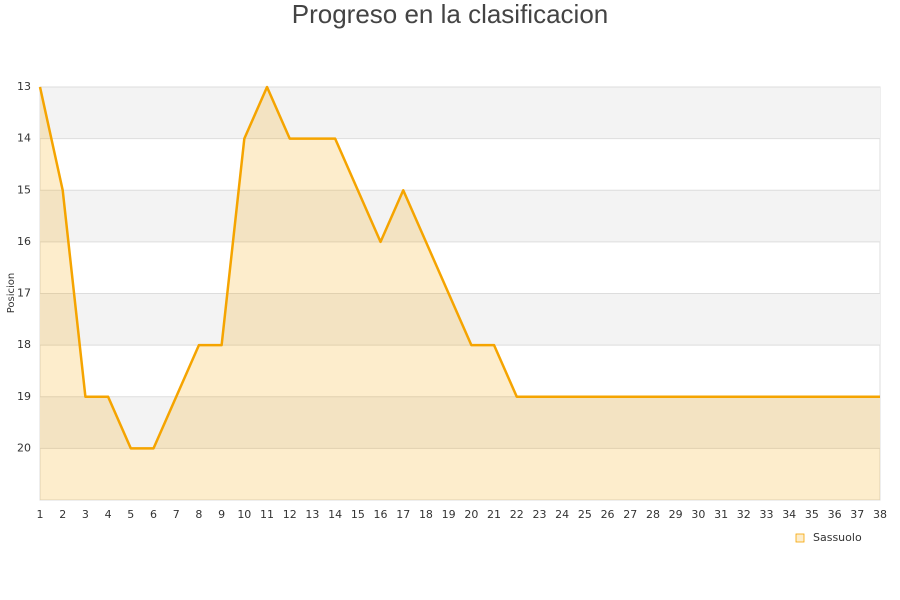 The height and width of the screenshot is (600, 900). What do you see at coordinates (800, 538) in the screenshot?
I see `legend-swatch` at bounding box center [800, 538].